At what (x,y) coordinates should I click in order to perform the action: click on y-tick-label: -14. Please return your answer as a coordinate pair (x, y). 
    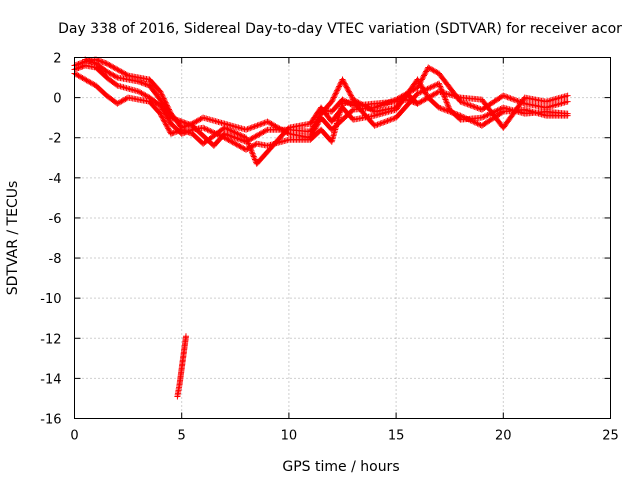
    Looking at the image, I should click on (50, 379).